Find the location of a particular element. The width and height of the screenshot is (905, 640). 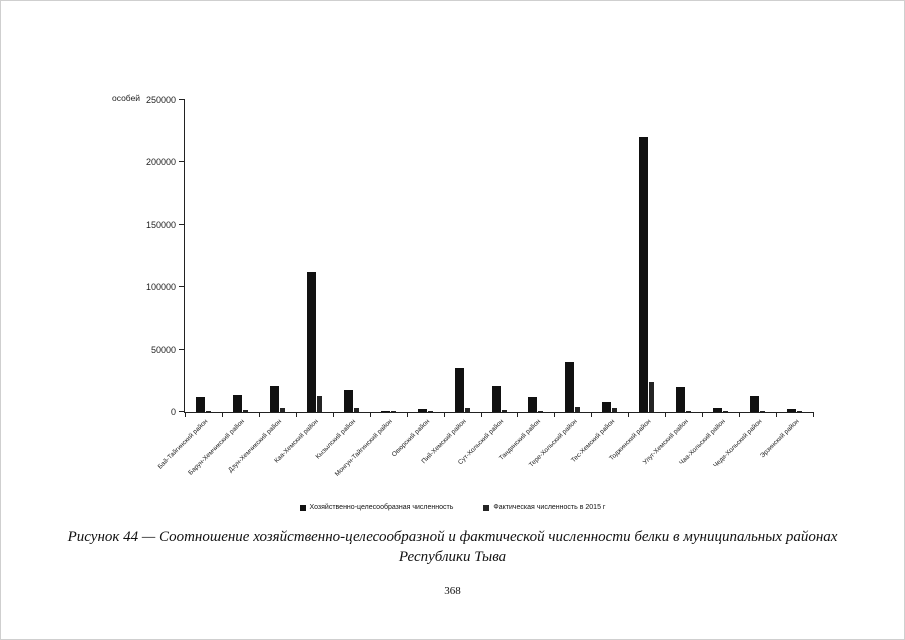

y-tick-label: 50000 is located at coordinates (163, 349).